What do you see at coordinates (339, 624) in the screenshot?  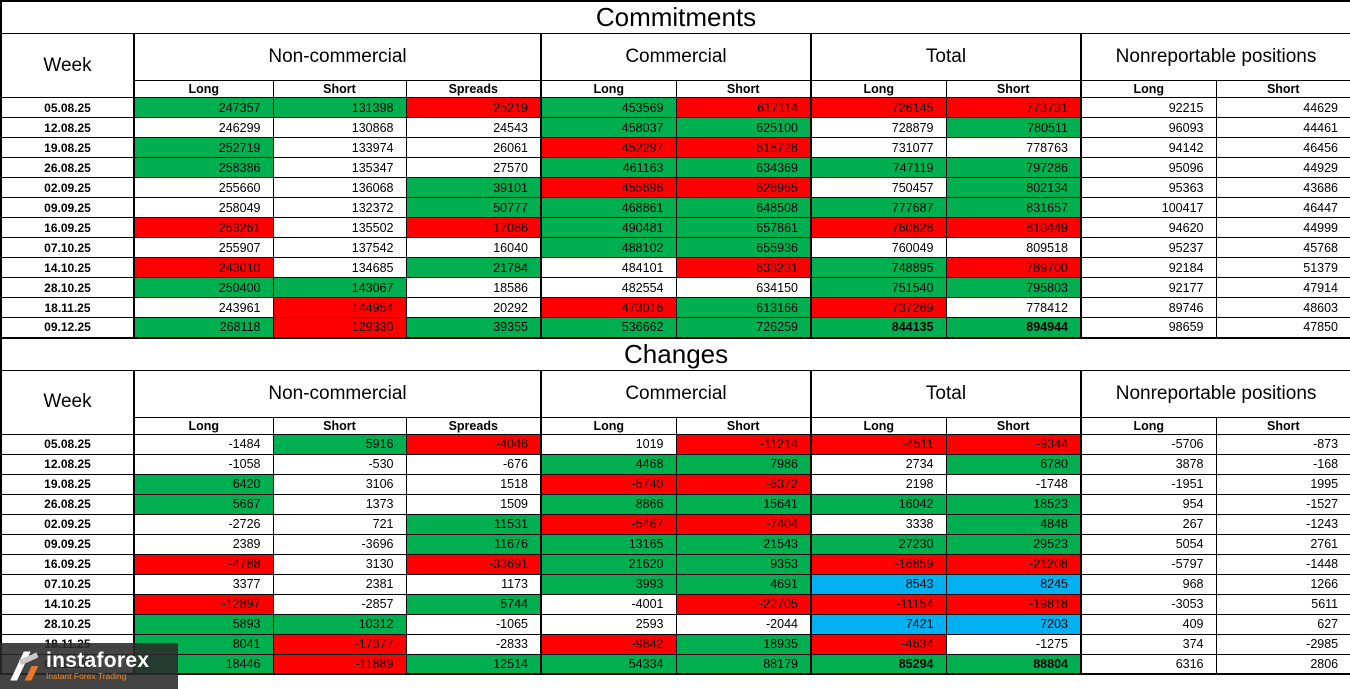 I see `value-cell: 10312` at bounding box center [339, 624].